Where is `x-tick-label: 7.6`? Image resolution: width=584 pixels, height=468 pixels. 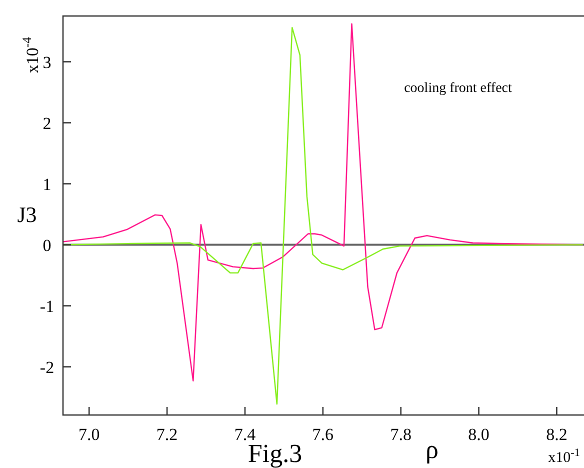
x-tick-label: 7.6 is located at coordinates (323, 434).